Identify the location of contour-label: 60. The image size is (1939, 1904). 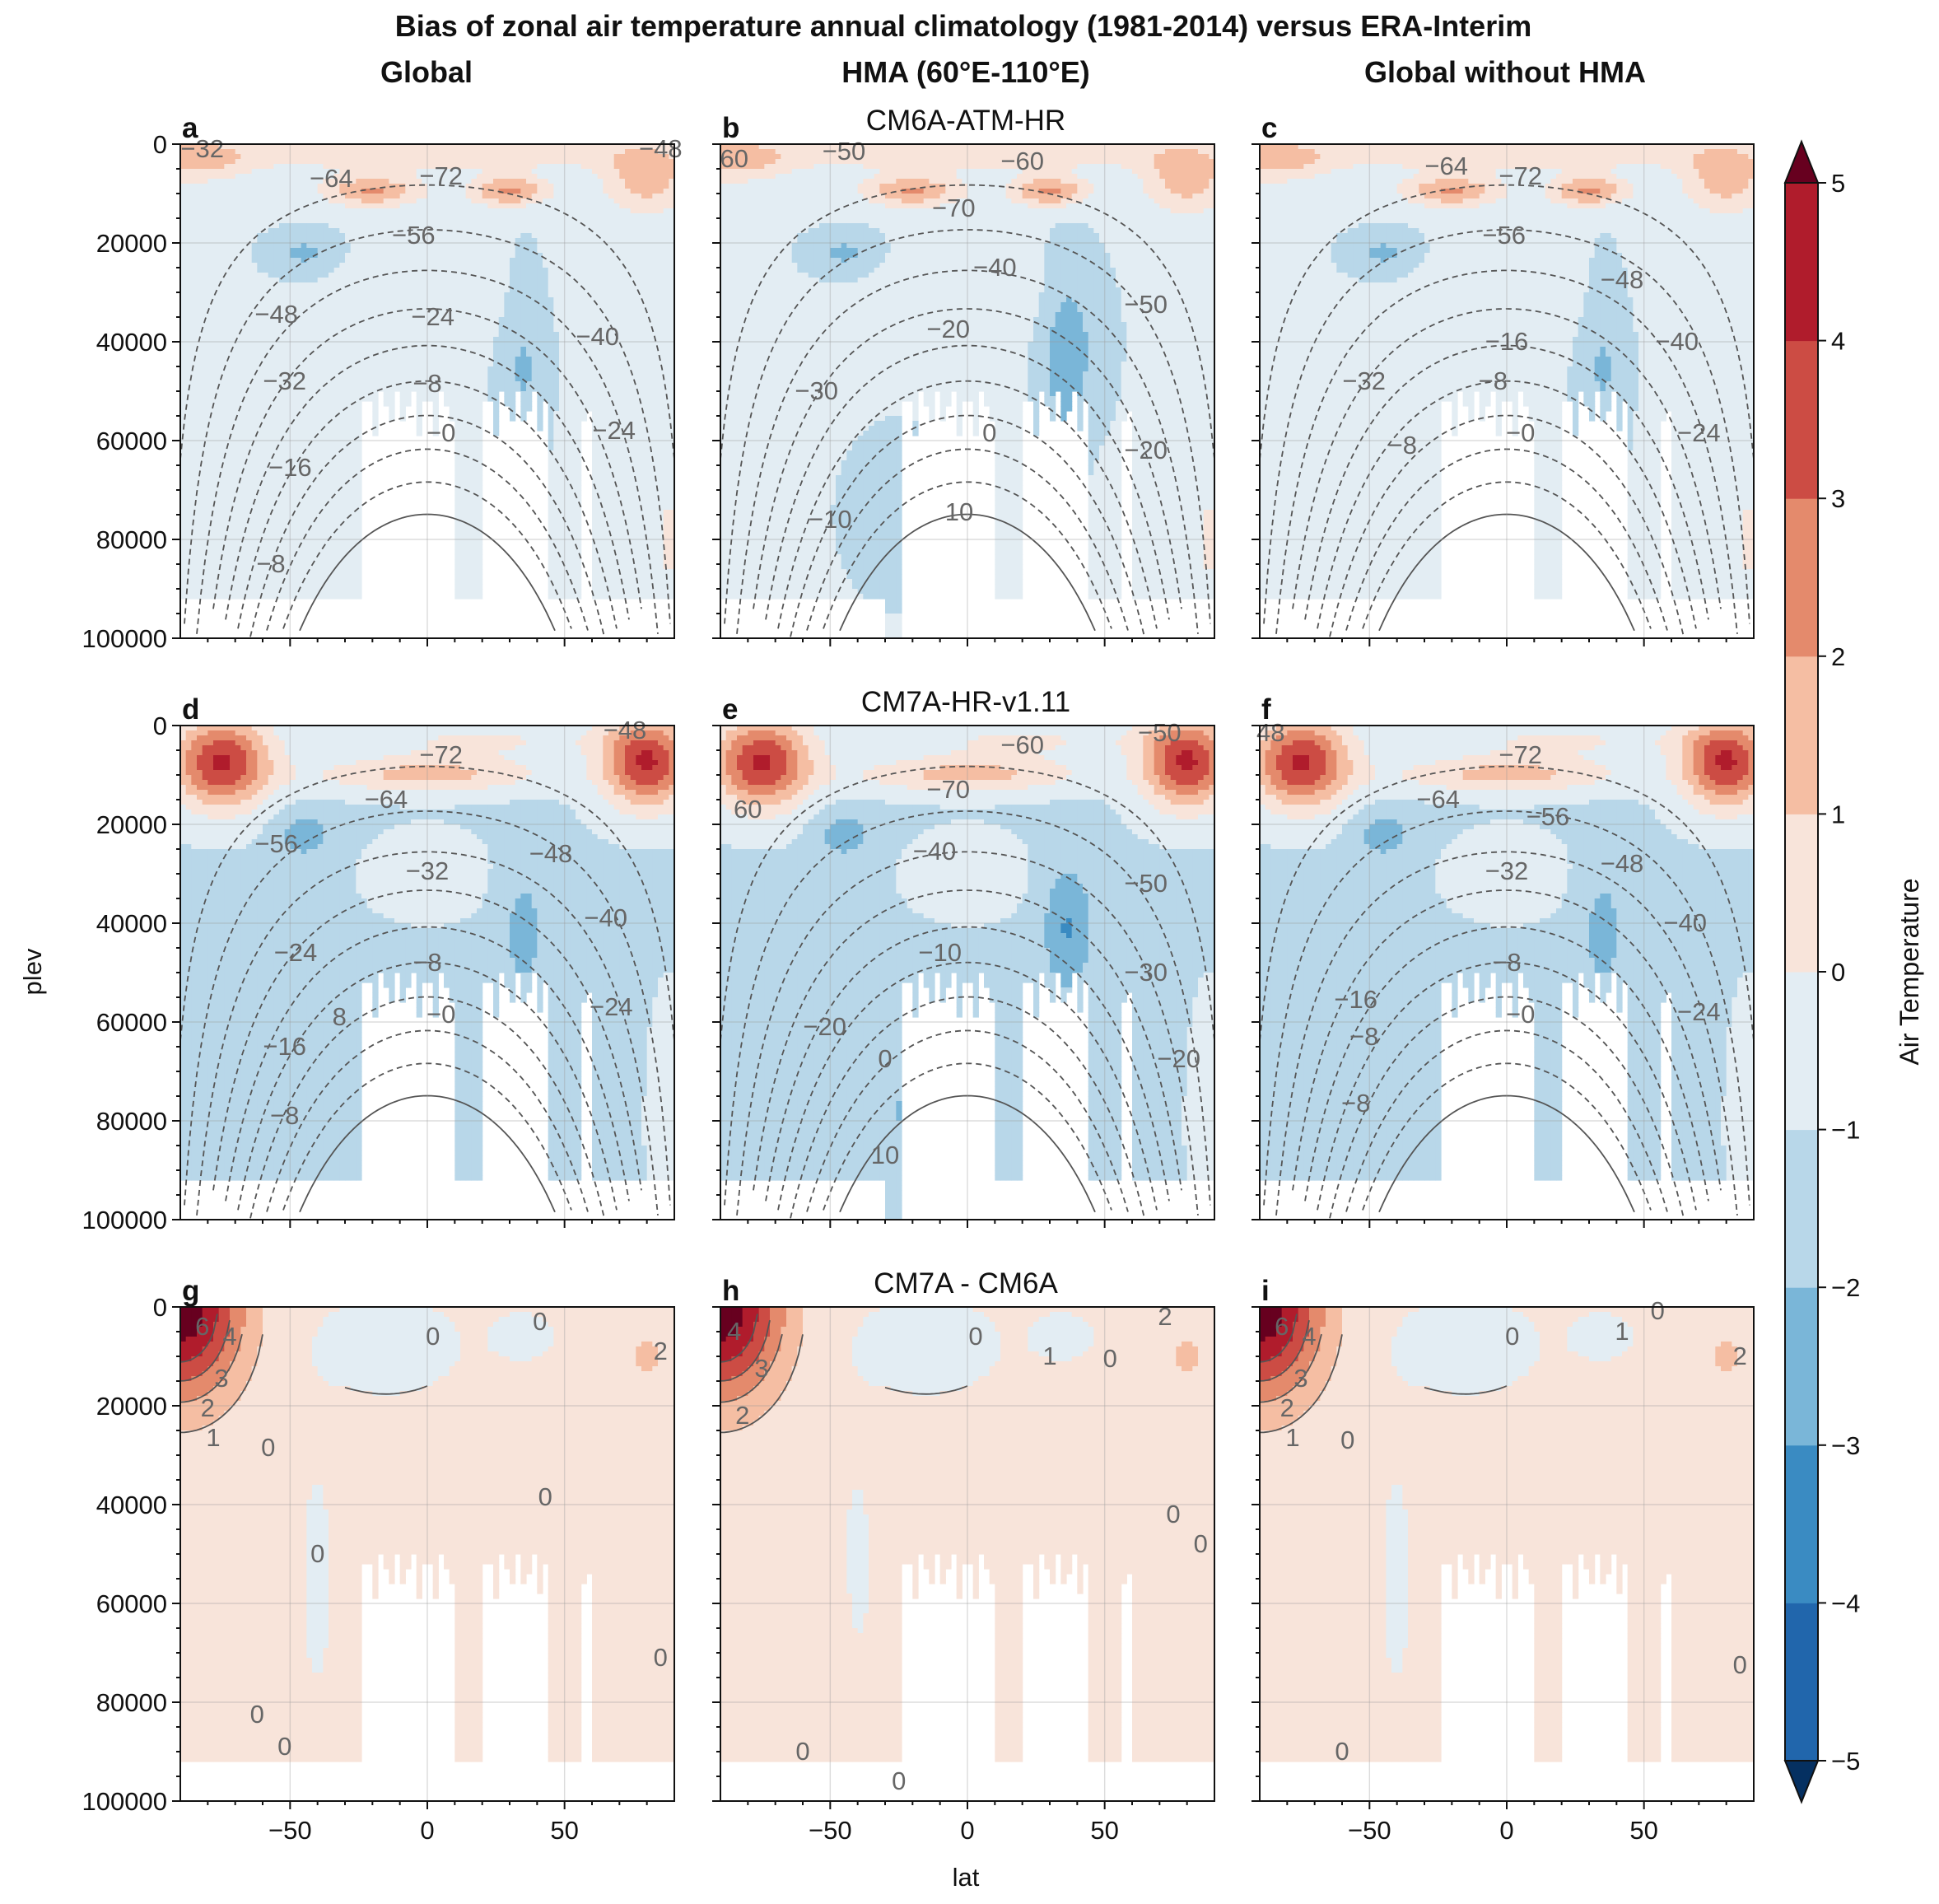
(748, 809).